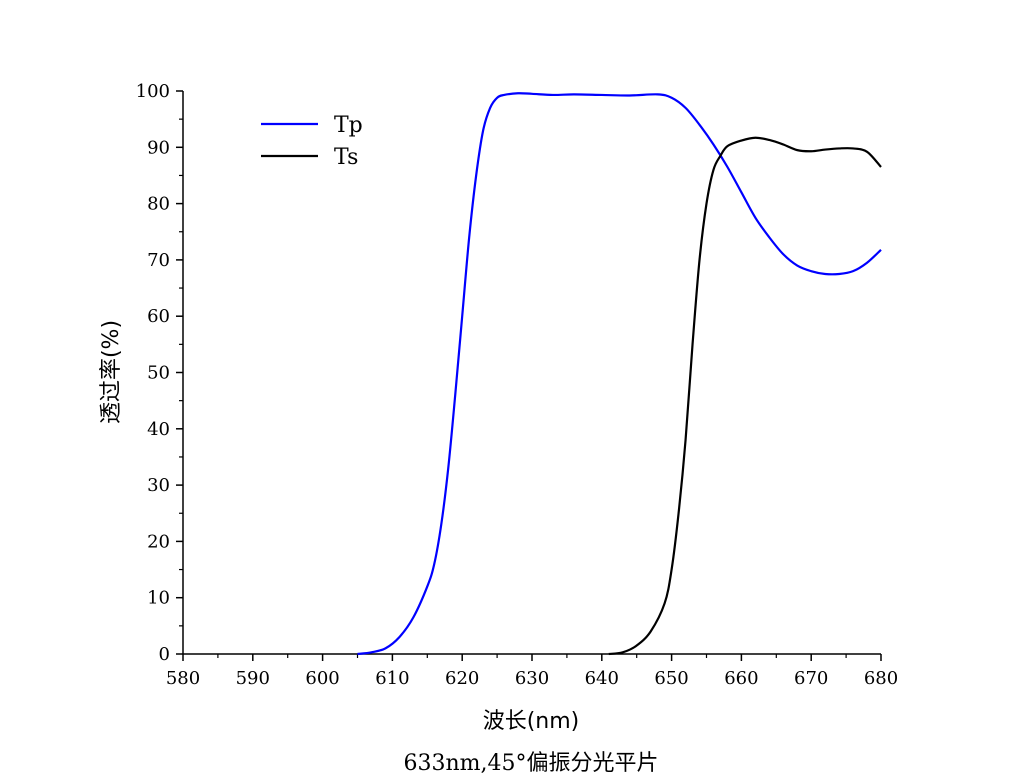  I want to click on y-tick-label: 60, so click(158, 316).